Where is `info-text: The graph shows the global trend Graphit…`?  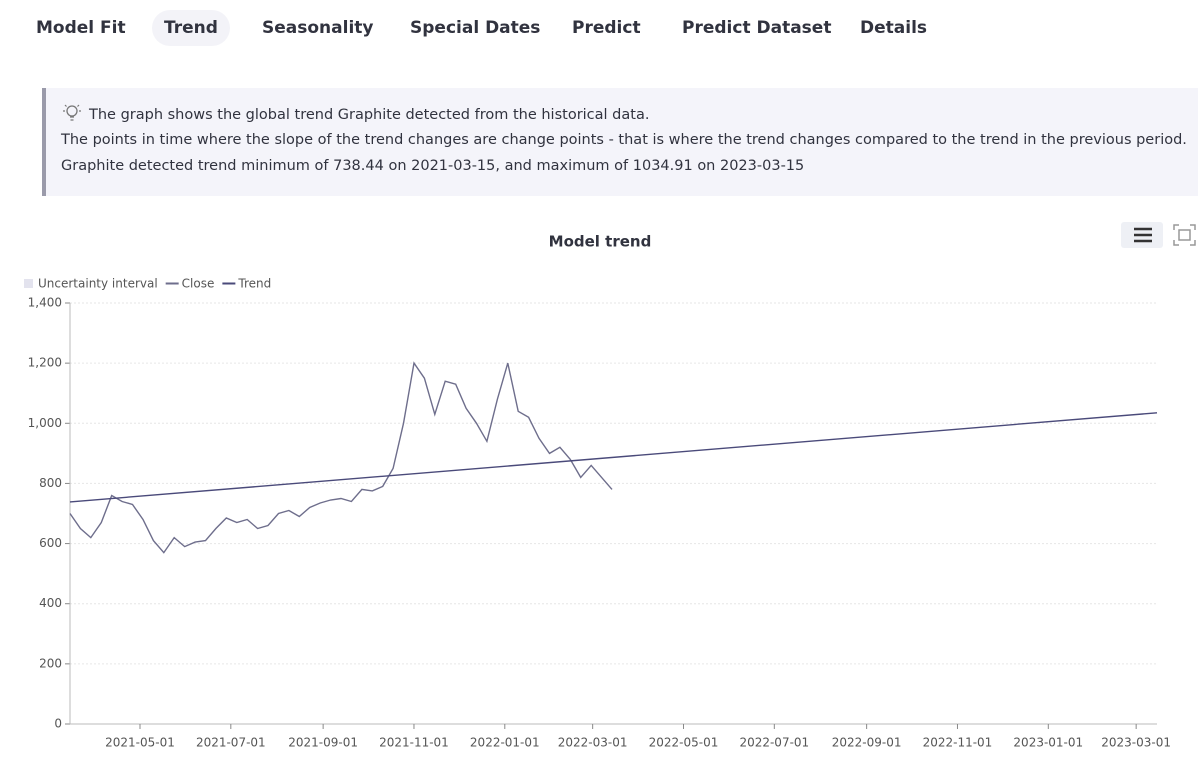 info-text: The graph shows the global trend Graphit… is located at coordinates (369, 115).